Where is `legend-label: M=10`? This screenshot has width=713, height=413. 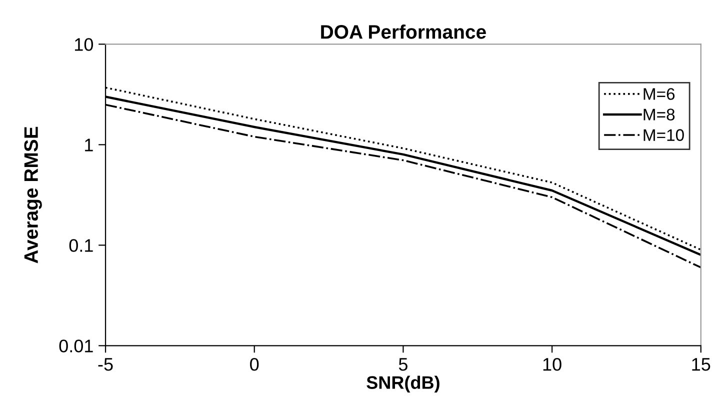 legend-label: M=10 is located at coordinates (664, 135).